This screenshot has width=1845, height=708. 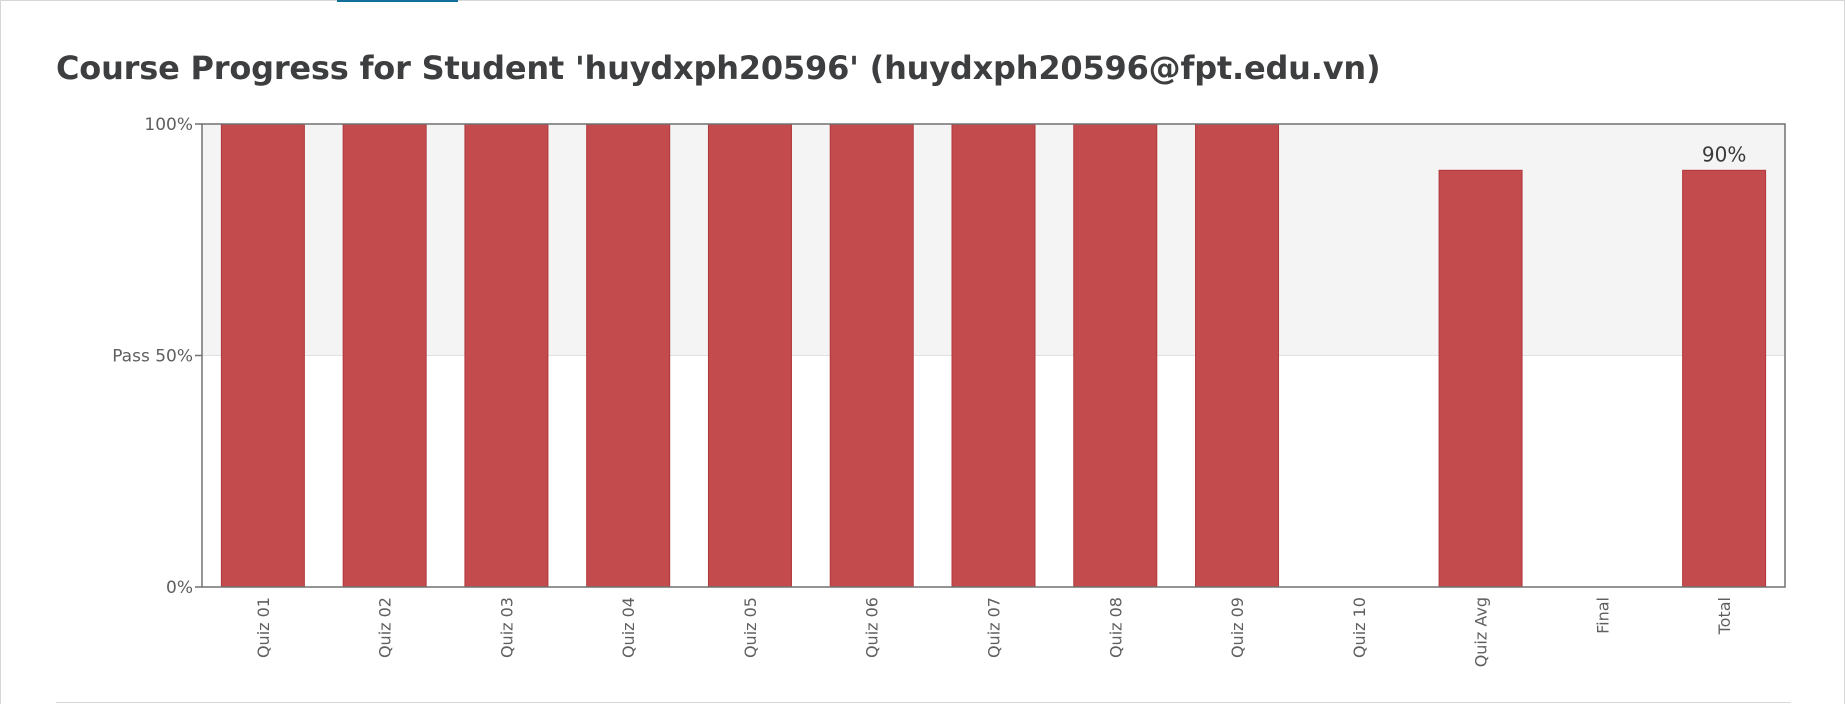 What do you see at coordinates (152, 357) in the screenshot?
I see `y-tick-label-50: Pass 50%` at bounding box center [152, 357].